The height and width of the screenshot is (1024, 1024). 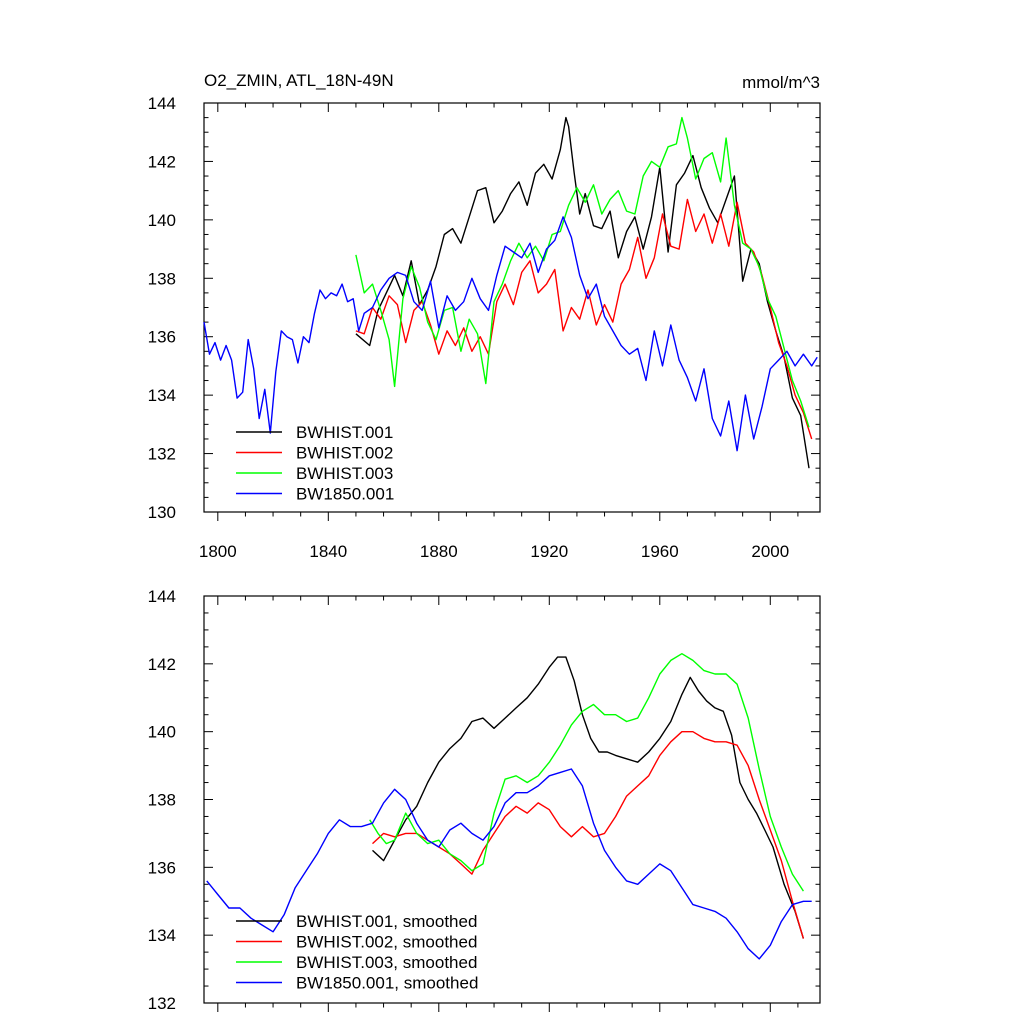 I want to click on x-tick-label: 1840, so click(x=328, y=551).